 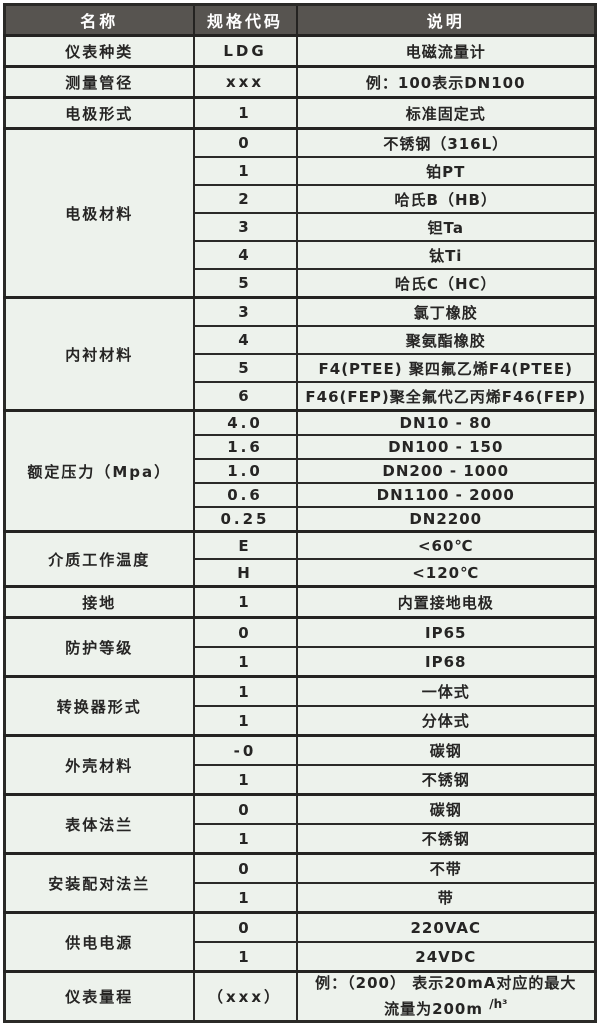 I want to click on desc-cell: F4(PTEE) 聚四氟乙烯F4(PTEE), so click(x=446, y=368).